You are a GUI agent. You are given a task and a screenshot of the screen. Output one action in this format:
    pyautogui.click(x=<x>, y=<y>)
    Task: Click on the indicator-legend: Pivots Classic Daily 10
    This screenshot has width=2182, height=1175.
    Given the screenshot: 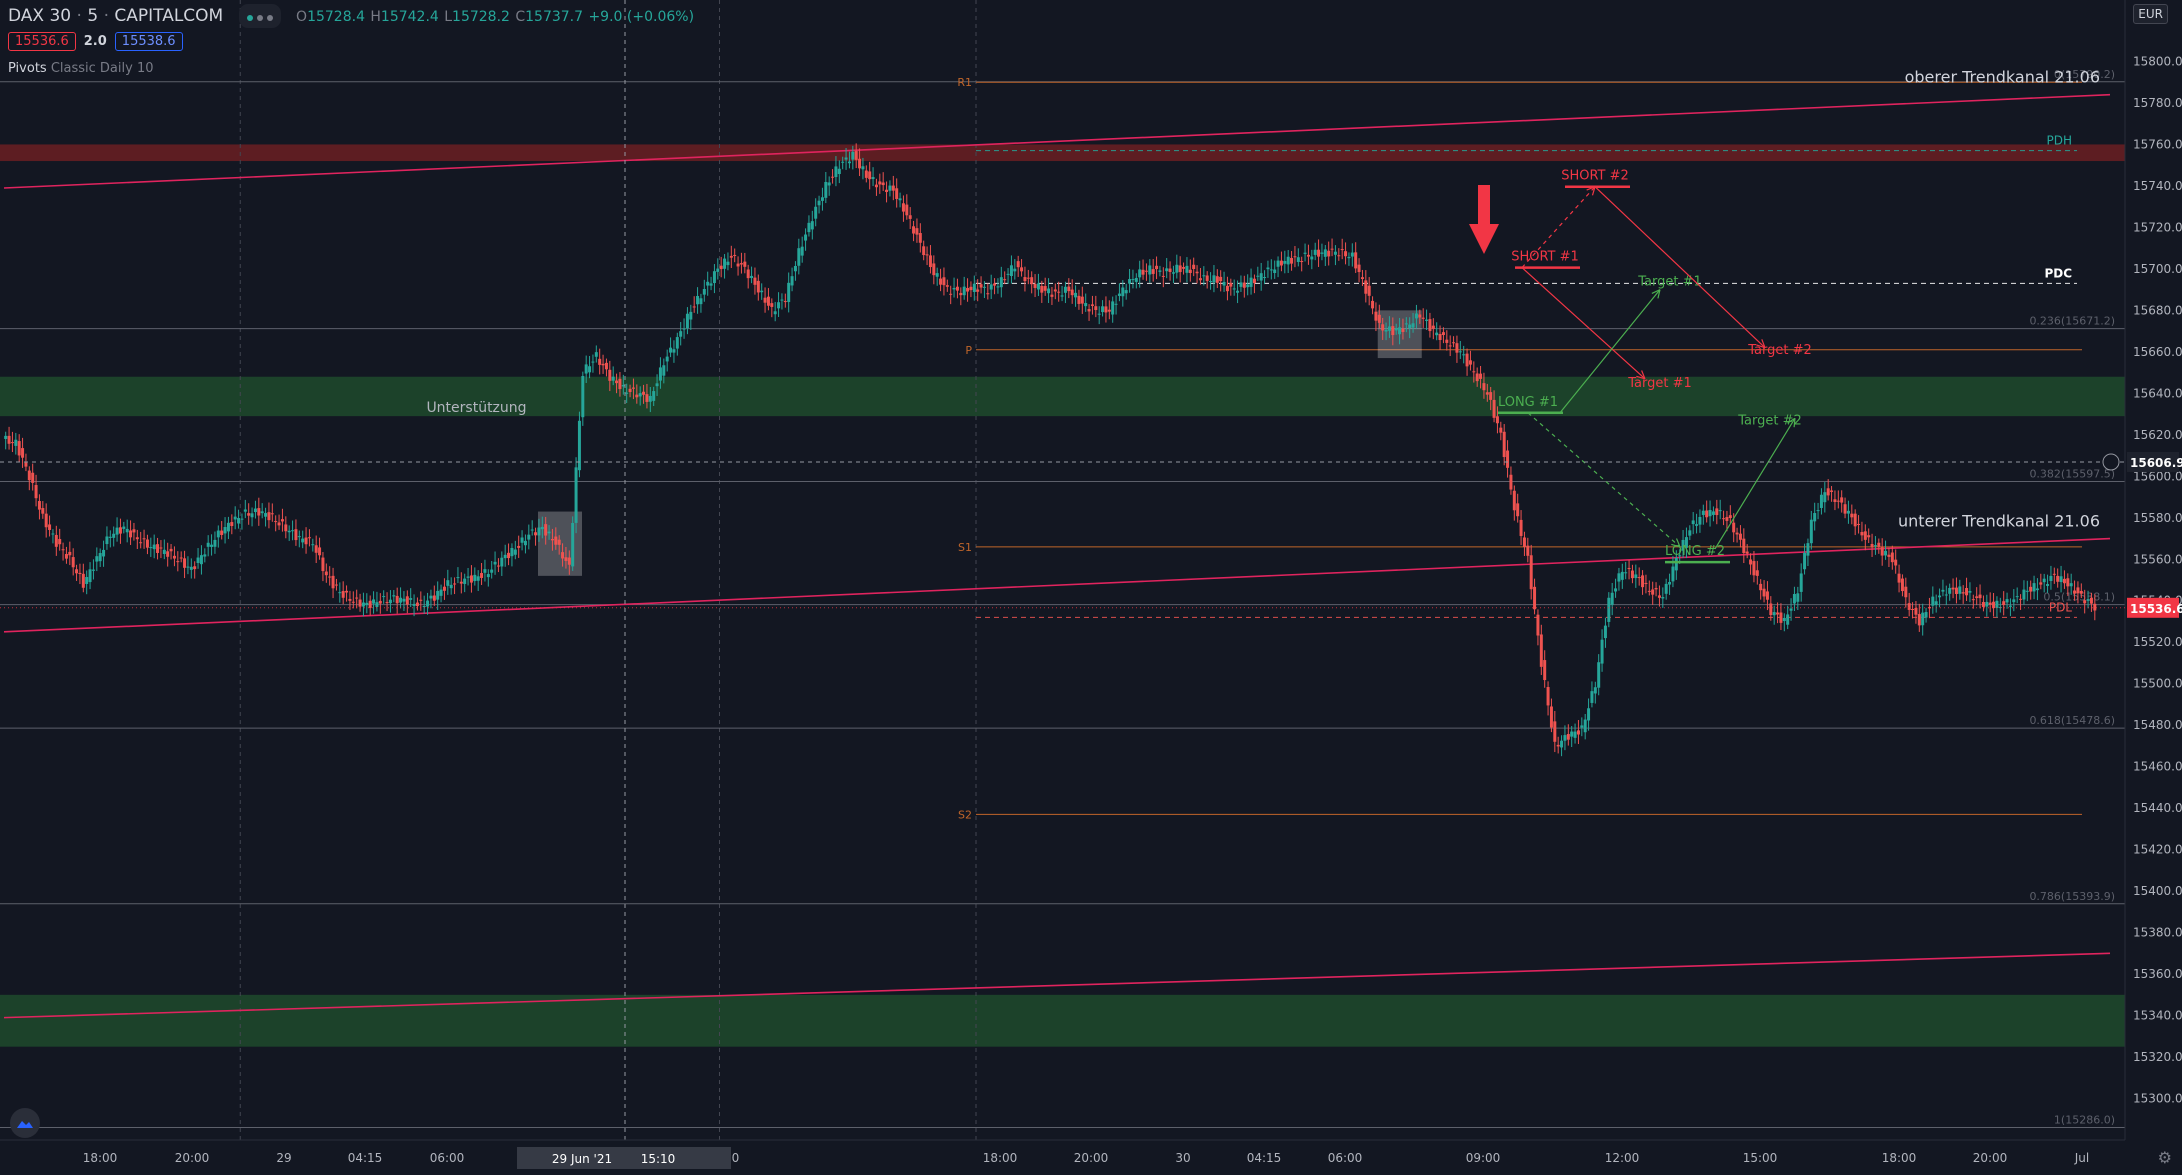 What is the action you would take?
    pyautogui.click(x=81, y=68)
    